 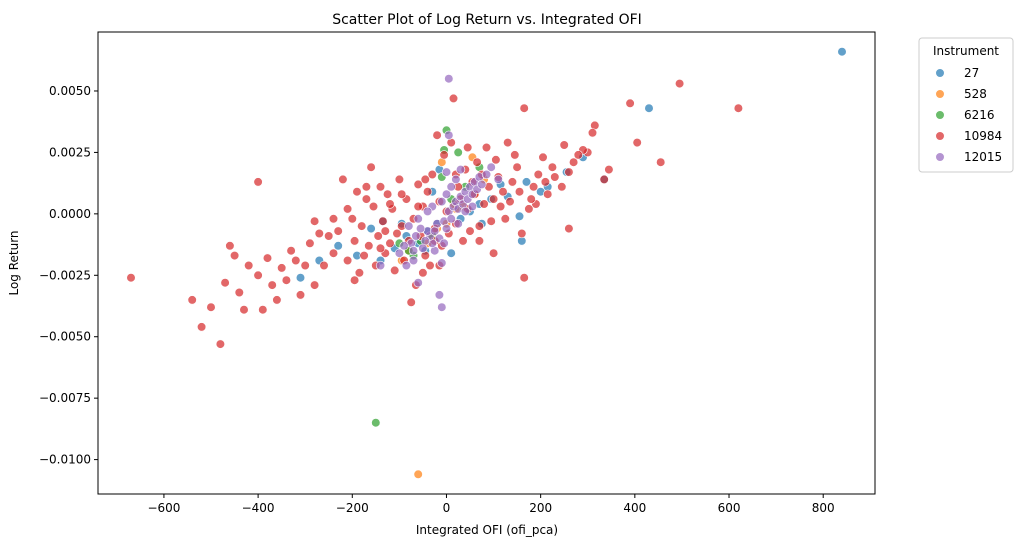 I want to click on x-tick-label: 800, so click(x=823, y=508).